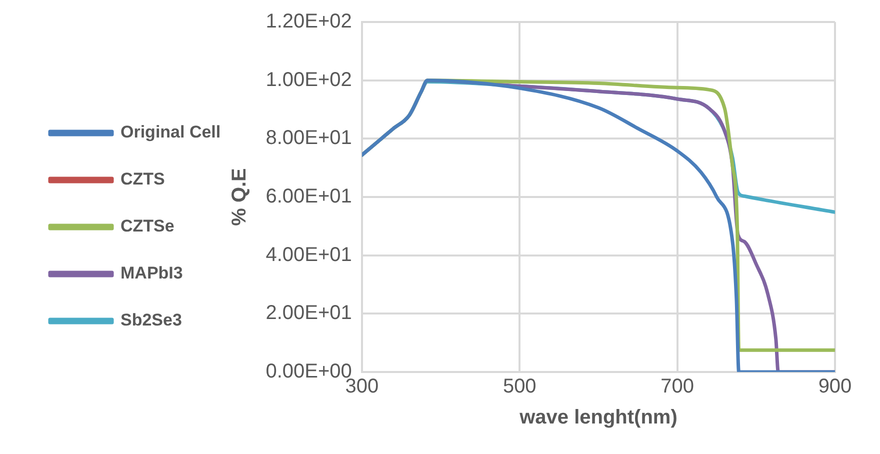 Image resolution: width=880 pixels, height=454 pixels. What do you see at coordinates (835, 387) in the screenshot?
I see `x-tick-label: 900` at bounding box center [835, 387].